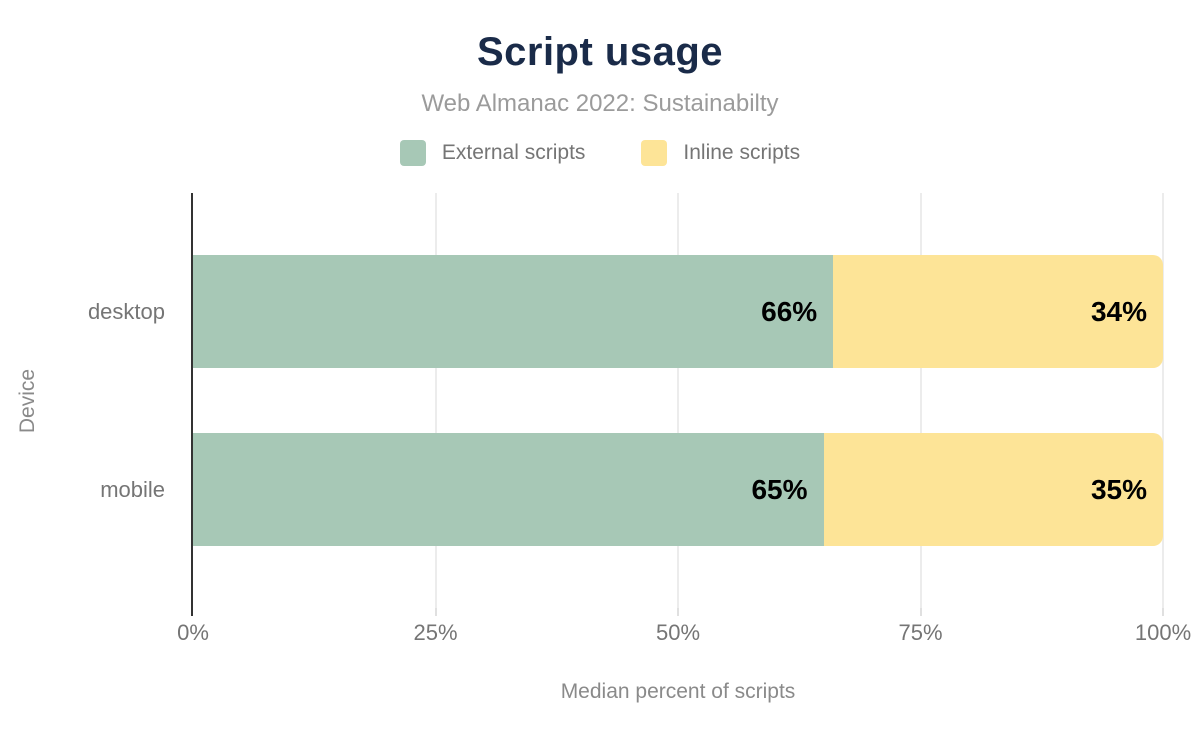  I want to click on inline-scripts-swatch-icon, so click(654, 153).